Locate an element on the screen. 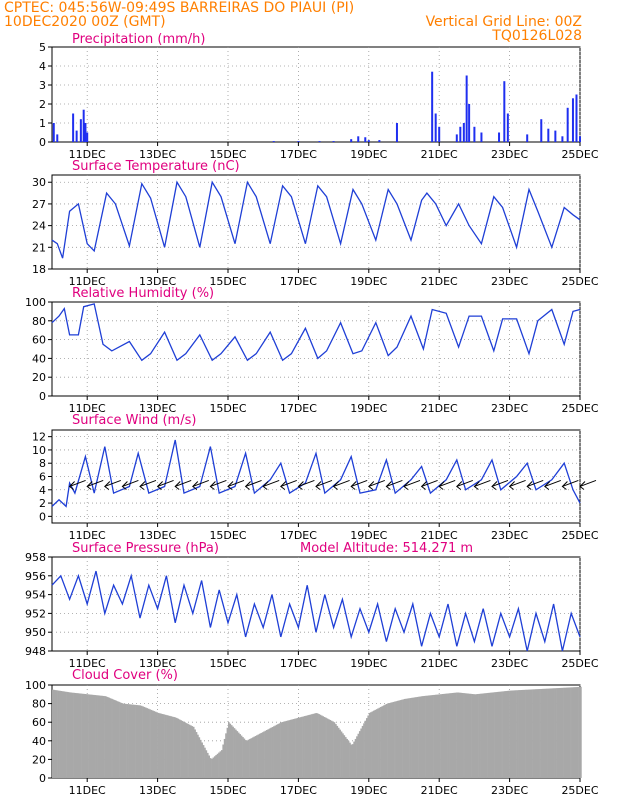 This screenshot has height=800, width=618. rh-ytick-label: 40 is located at coordinates (39, 358).